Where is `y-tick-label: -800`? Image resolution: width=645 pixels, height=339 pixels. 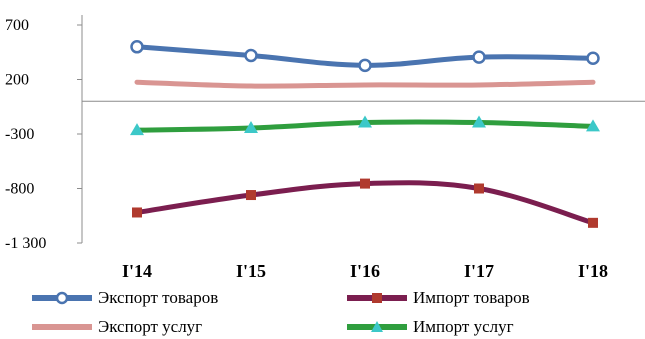 y-tick-label: -800 is located at coordinates (19, 189).